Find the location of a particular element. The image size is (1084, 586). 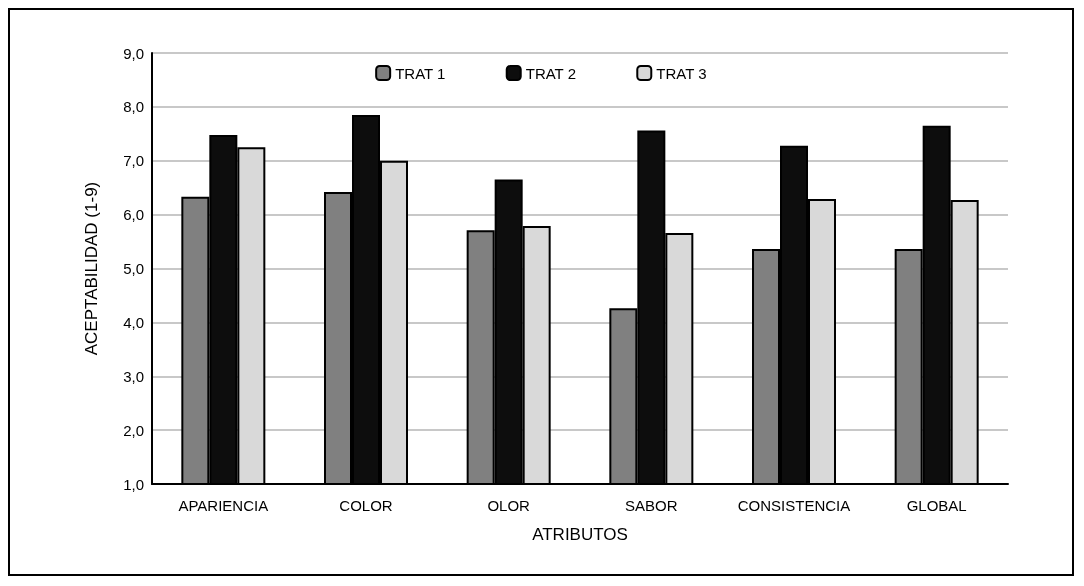

x-tick-label: GLOBAL is located at coordinates (936, 505).